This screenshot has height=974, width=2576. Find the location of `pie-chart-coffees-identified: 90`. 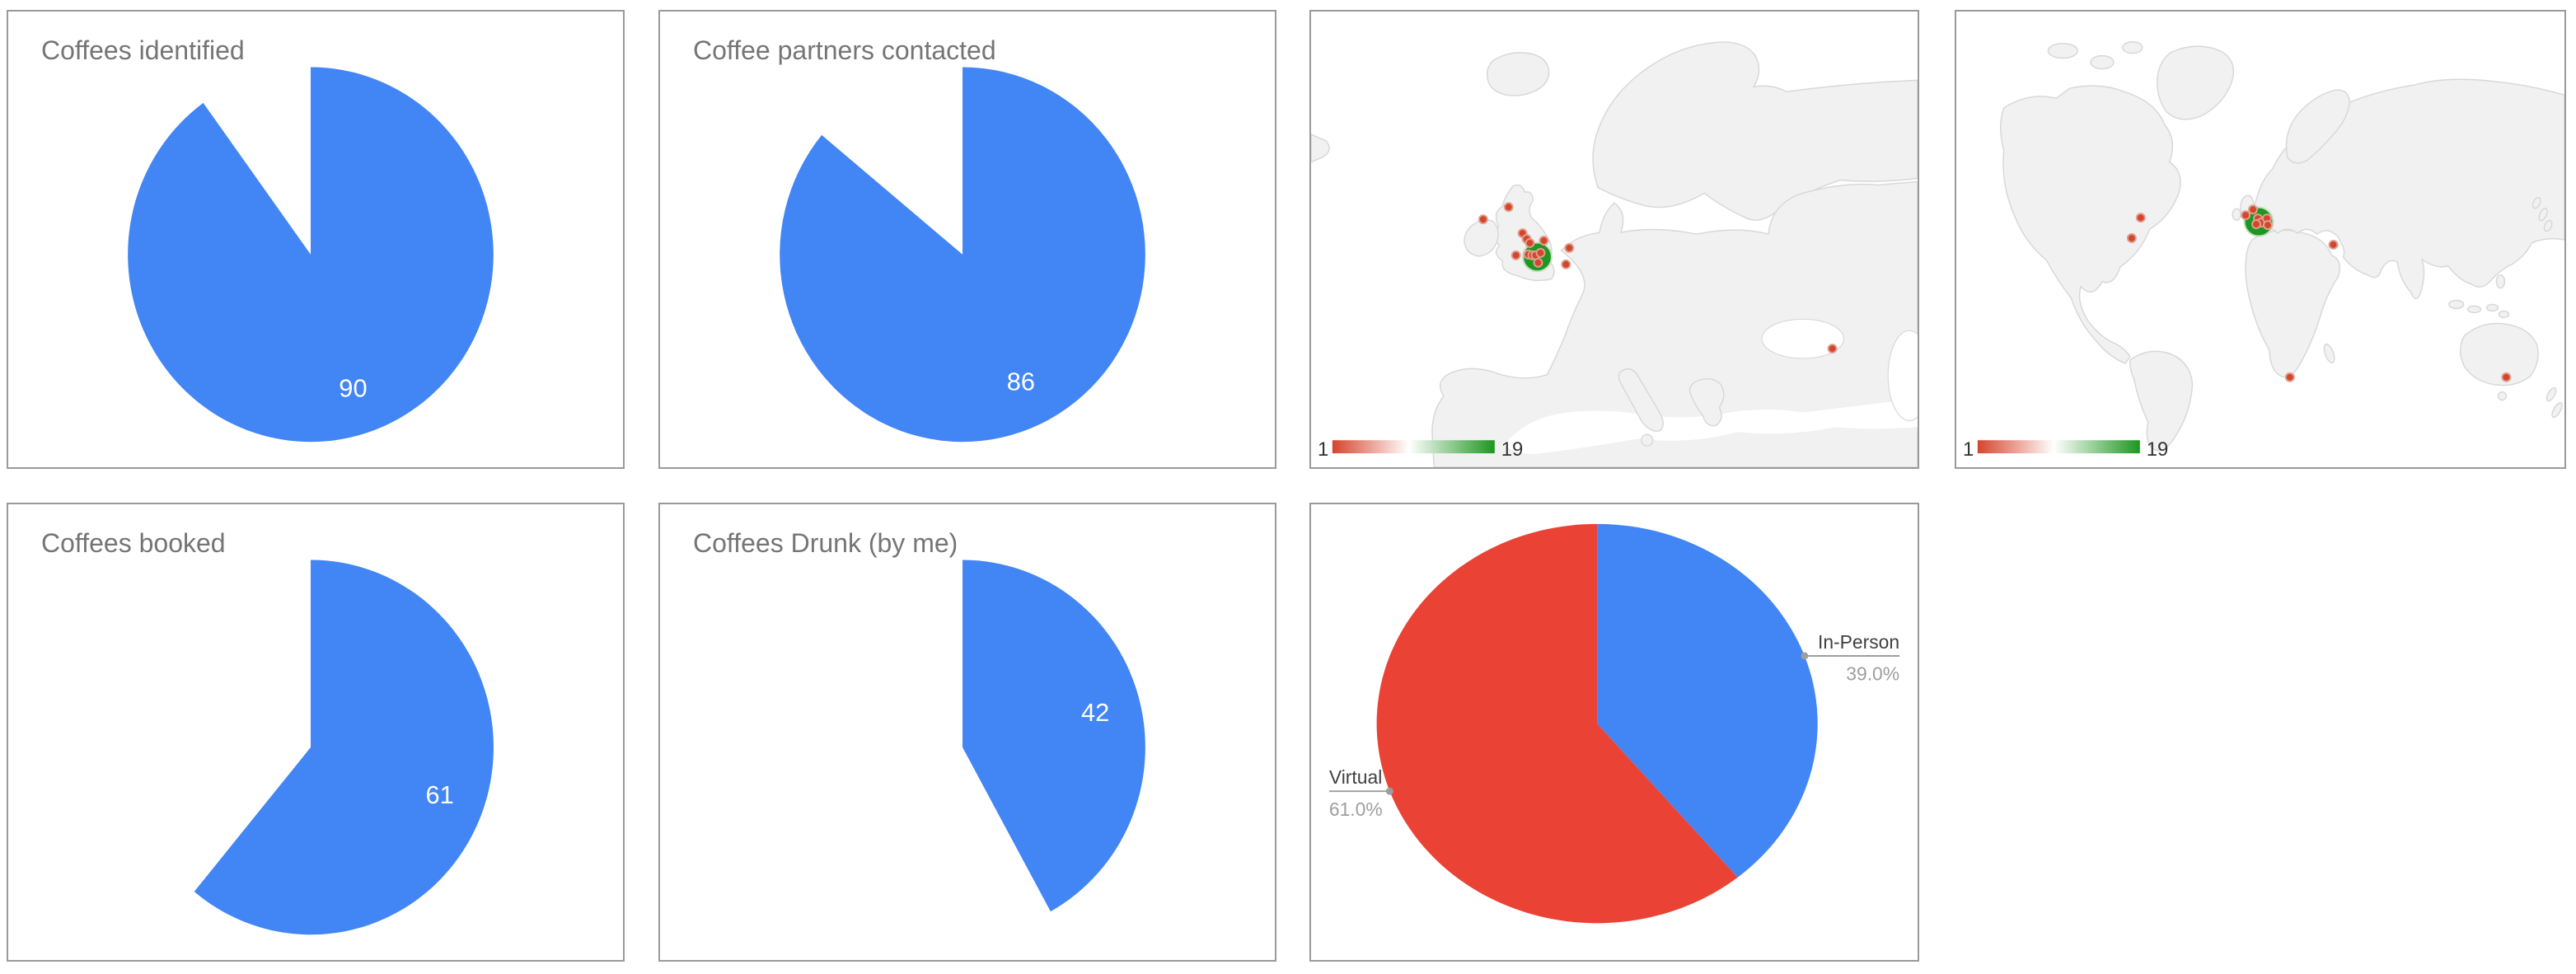

pie-chart-coffees-identified: 90 is located at coordinates (311, 255).